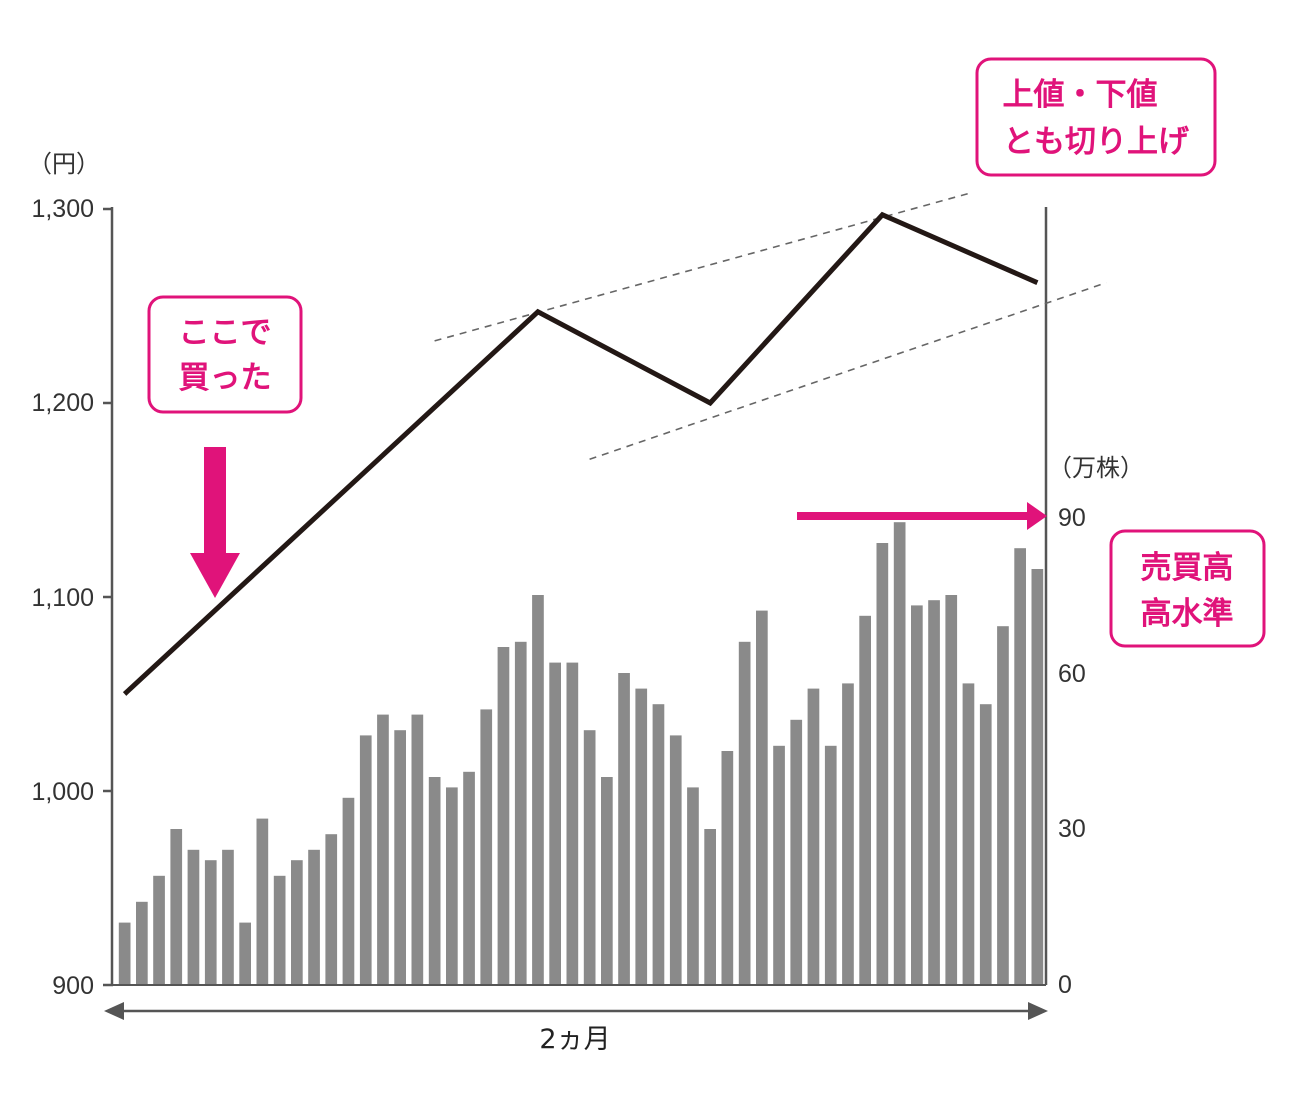  What do you see at coordinates (576, 1011) in the screenshot?
I see `period-arrow` at bounding box center [576, 1011].